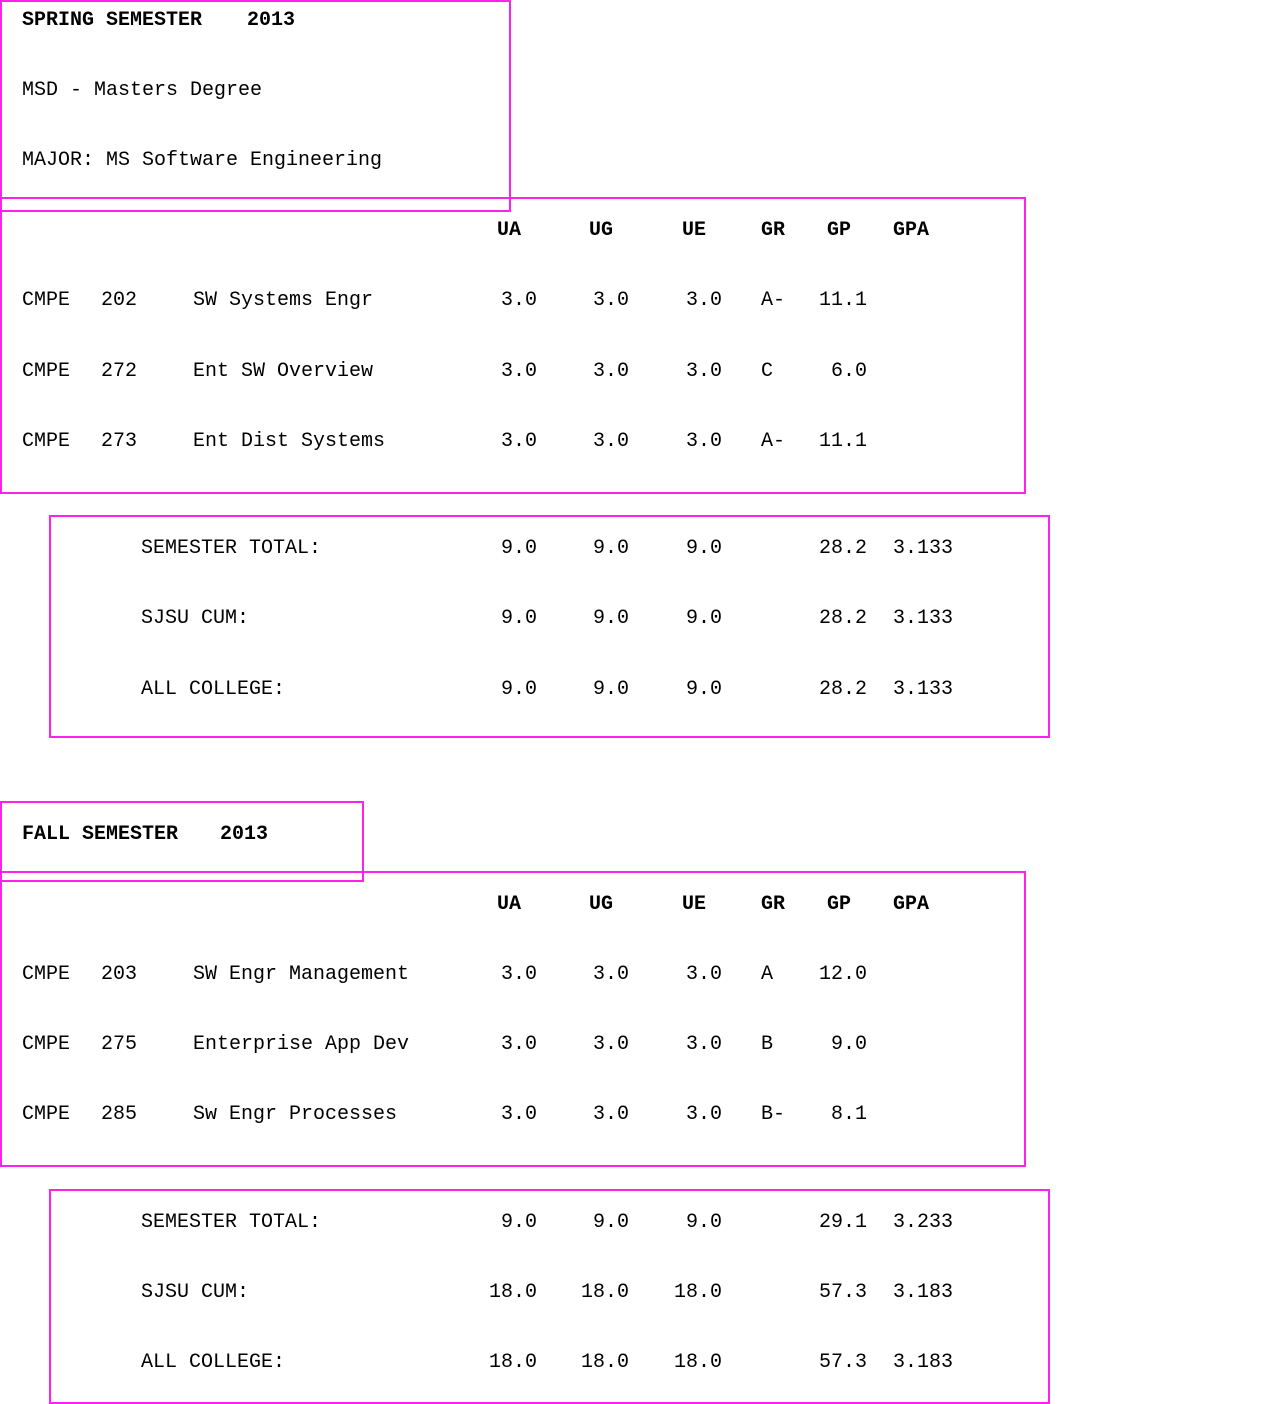 The width and height of the screenshot is (1274, 1404). I want to click on spring-totals-box, so click(549, 626).